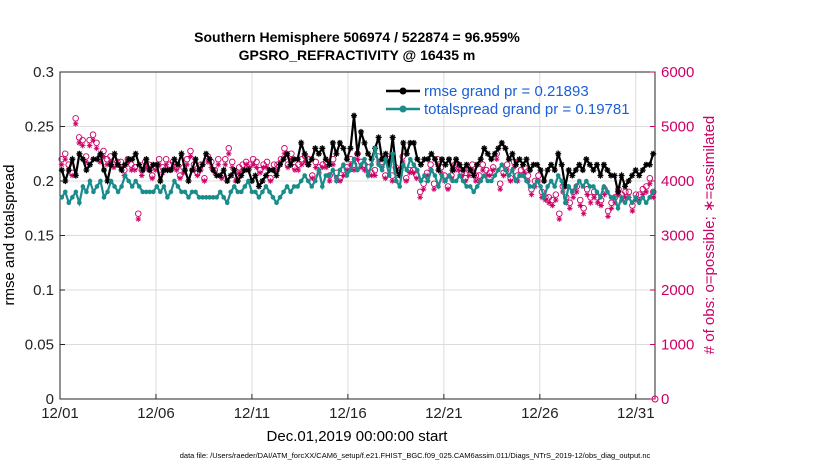 This screenshot has height=470, width=830. I want to click on x-tick-label: 12/16, so click(348, 413).